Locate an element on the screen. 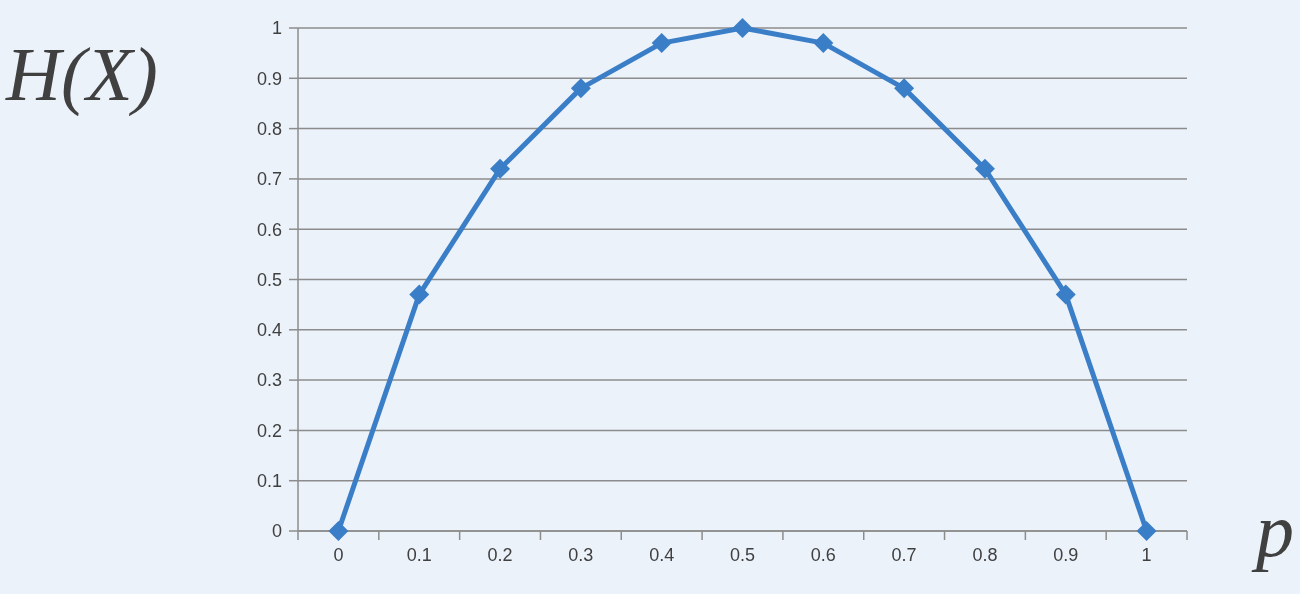 This screenshot has height=594, width=1300. y-axis-title: H(X) is located at coordinates (81, 74).